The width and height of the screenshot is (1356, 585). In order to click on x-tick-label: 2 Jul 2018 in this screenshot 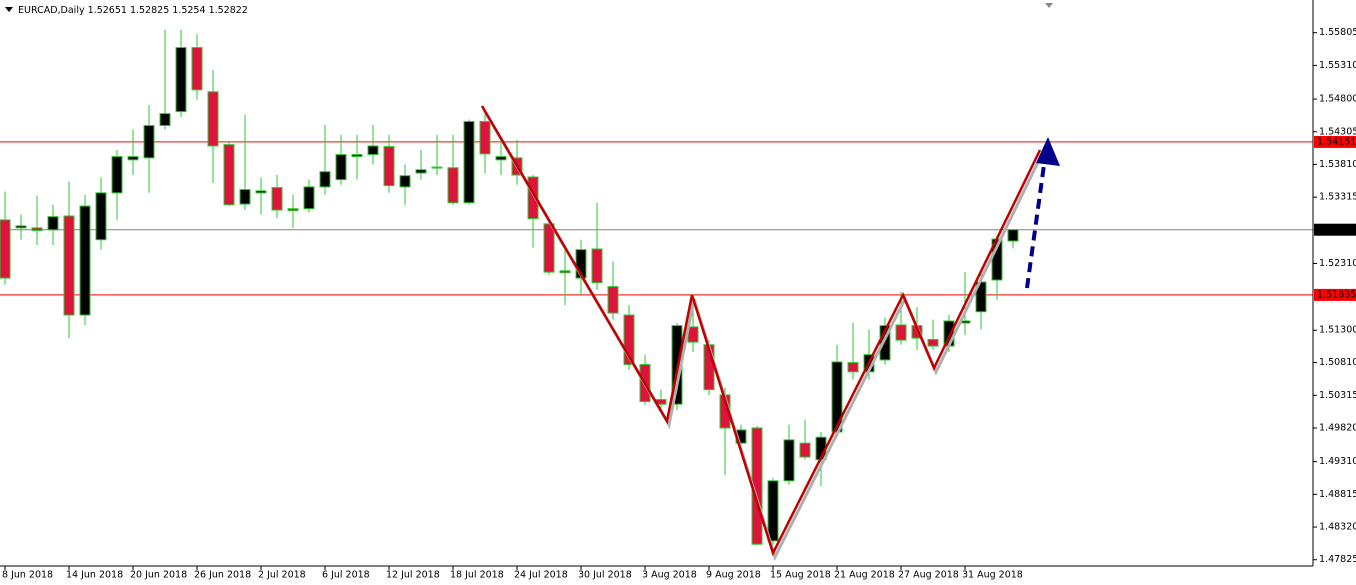, I will do `click(282, 575)`.